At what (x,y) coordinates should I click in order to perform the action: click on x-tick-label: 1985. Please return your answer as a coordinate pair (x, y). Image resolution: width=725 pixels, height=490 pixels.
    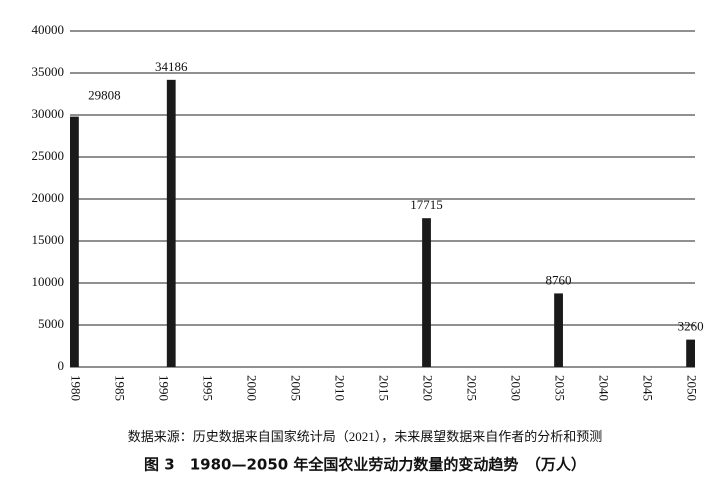
    Looking at the image, I should click on (119, 388).